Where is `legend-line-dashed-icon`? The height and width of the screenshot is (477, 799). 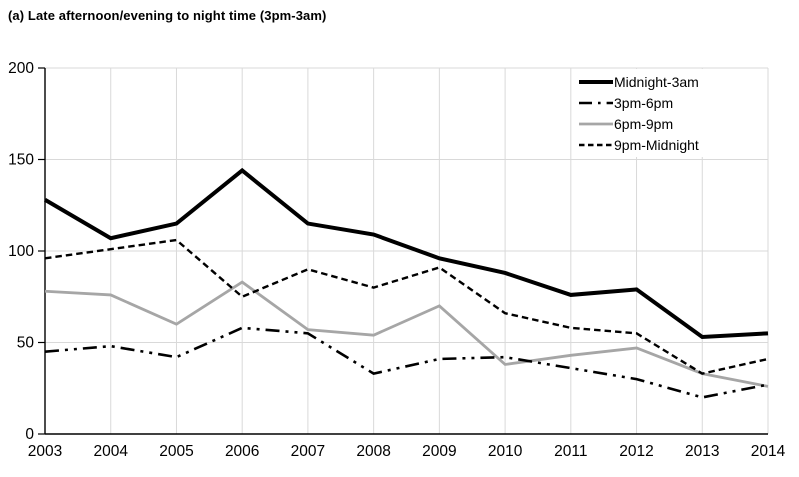
legend-line-dashed-icon is located at coordinates (596, 144).